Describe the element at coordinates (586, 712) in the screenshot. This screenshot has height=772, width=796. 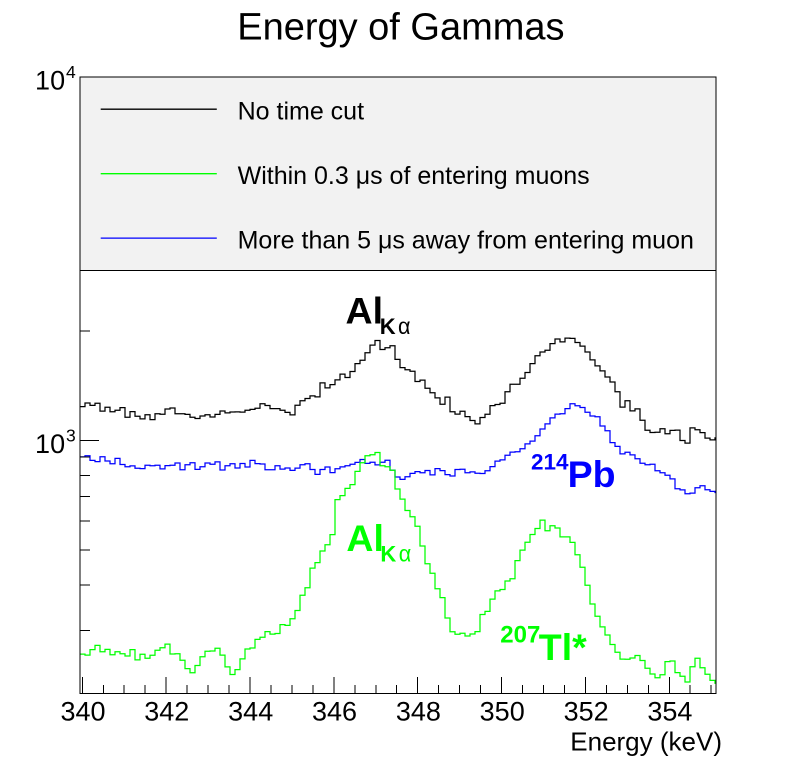
I see `svg-text: 352` at that location.